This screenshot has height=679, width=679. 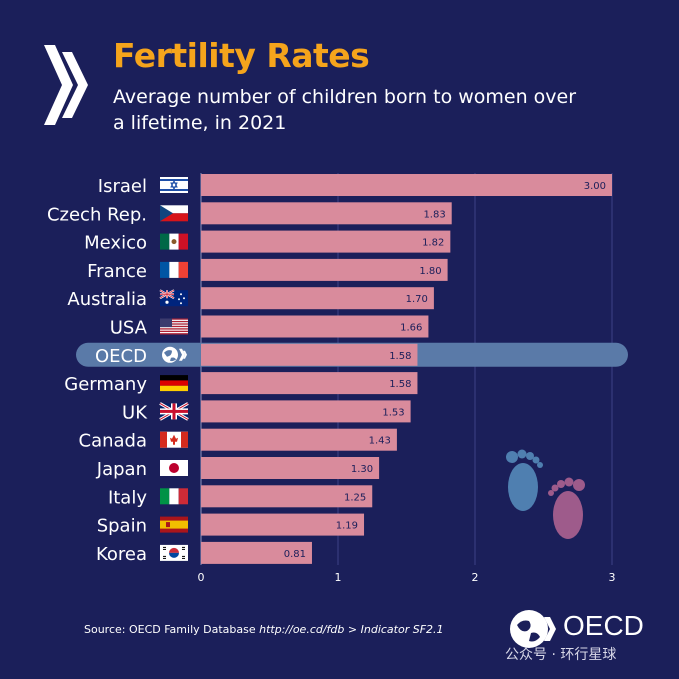 I want to click on source-prefix: Source: OECD Family Database, so click(x=172, y=629).